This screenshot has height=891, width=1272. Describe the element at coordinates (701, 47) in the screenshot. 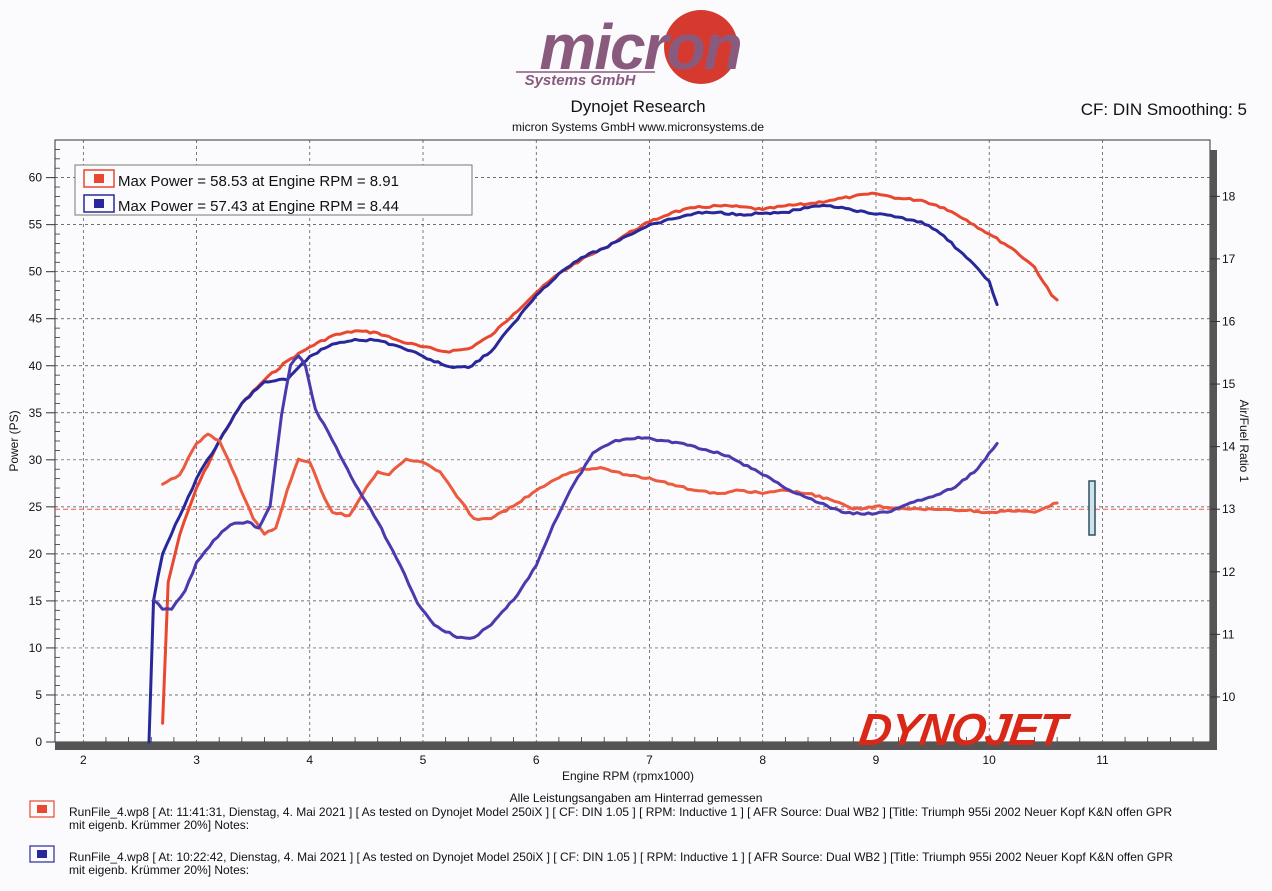

I see `micron-logo-disc` at that location.